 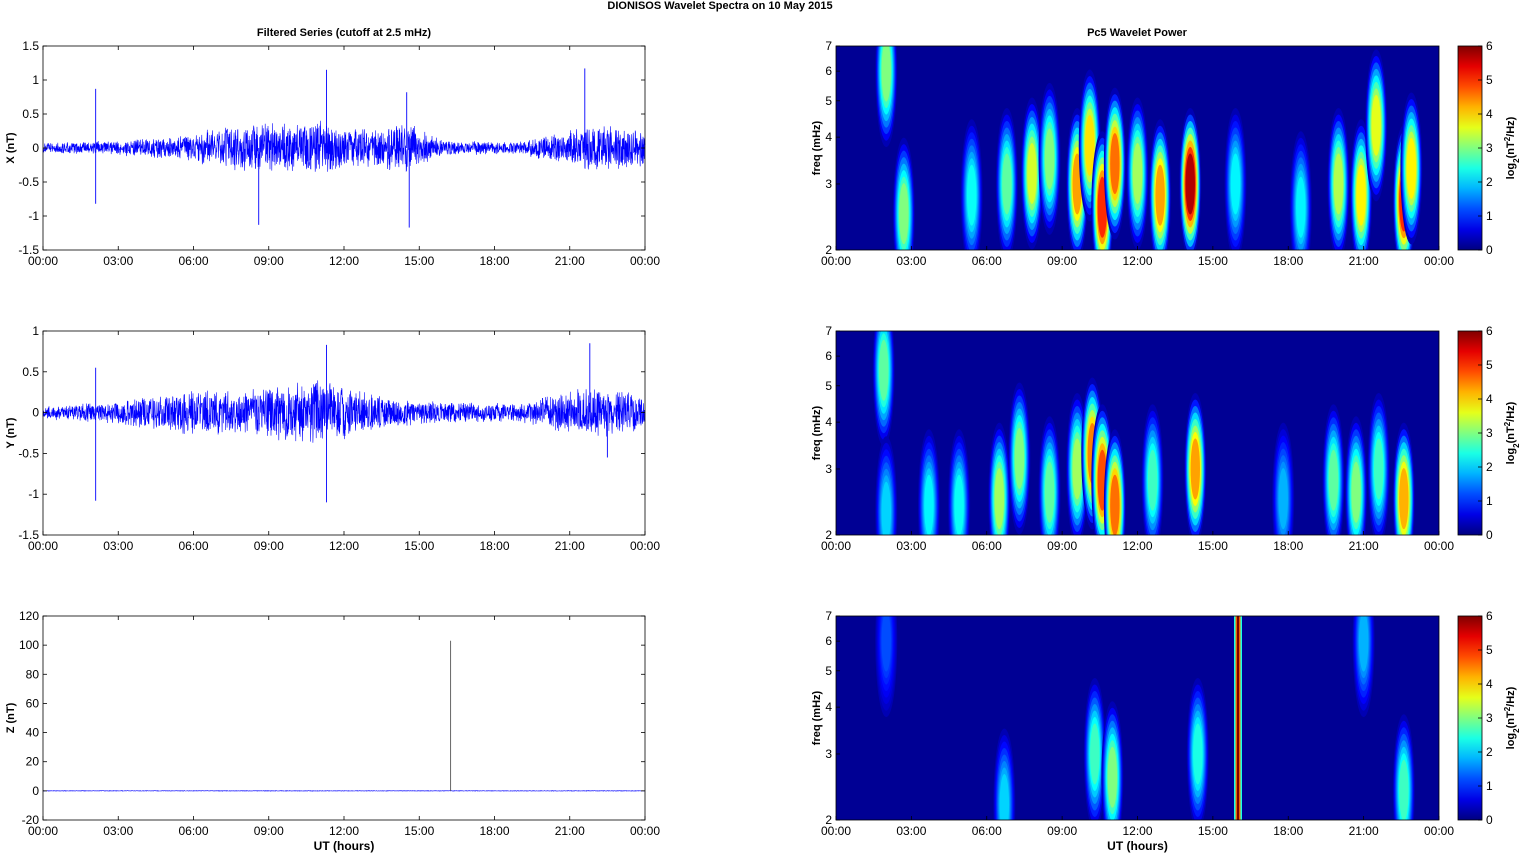 I want to click on y-tick-label: 40, so click(x=33, y=733).